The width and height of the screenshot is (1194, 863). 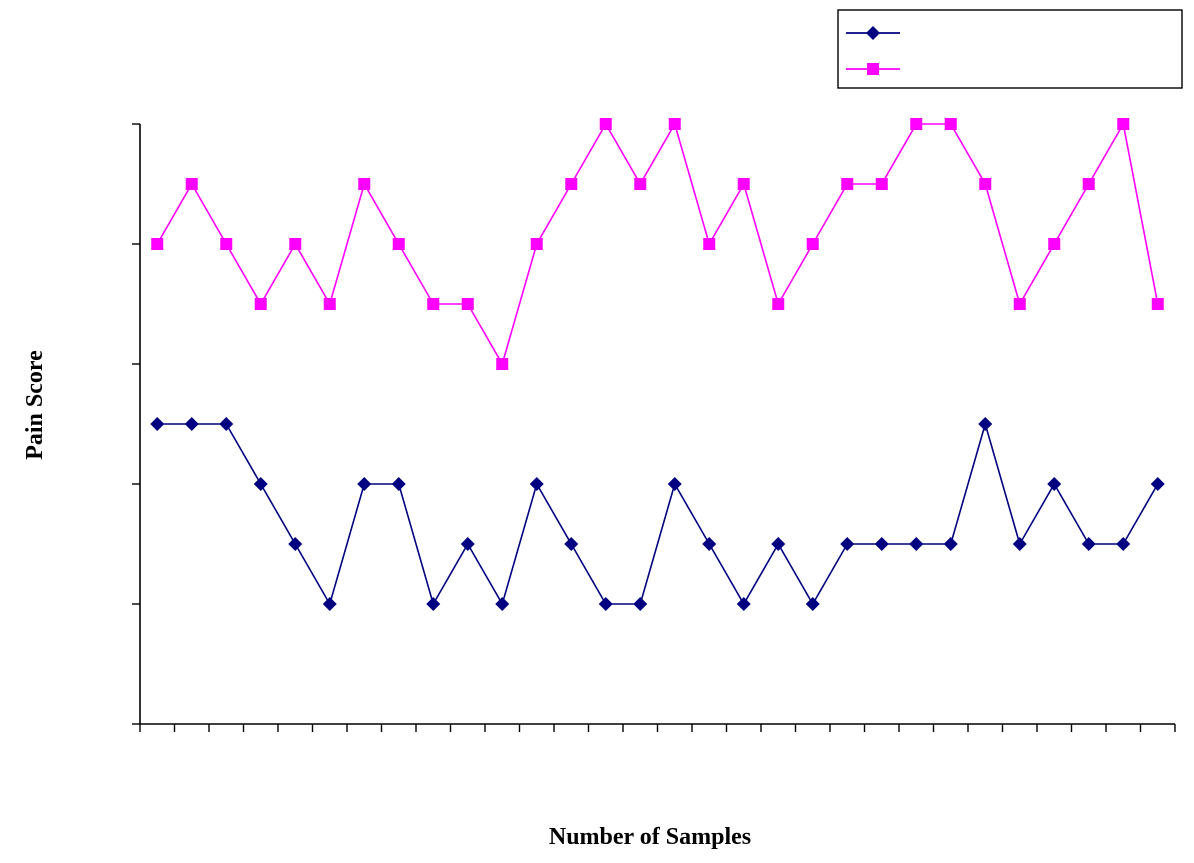 I want to click on y-axis-title: Pain Score, so click(x=35, y=405).